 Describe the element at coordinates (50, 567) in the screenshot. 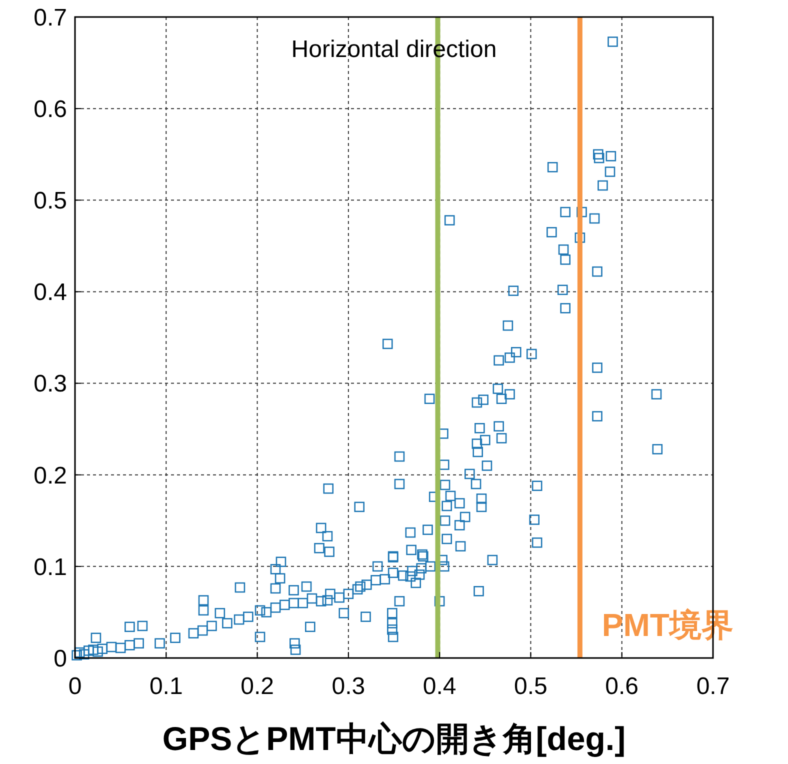

I see `y-tick-label: 0.1` at that location.